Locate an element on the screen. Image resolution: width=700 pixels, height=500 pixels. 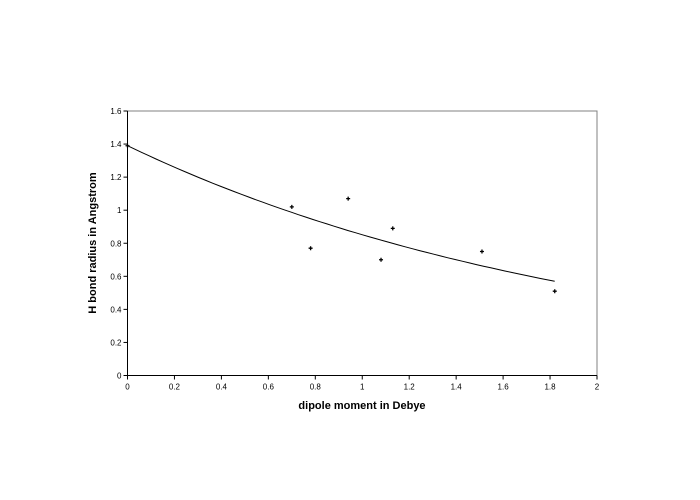
x-tick-label: 0.6 is located at coordinates (269, 387).